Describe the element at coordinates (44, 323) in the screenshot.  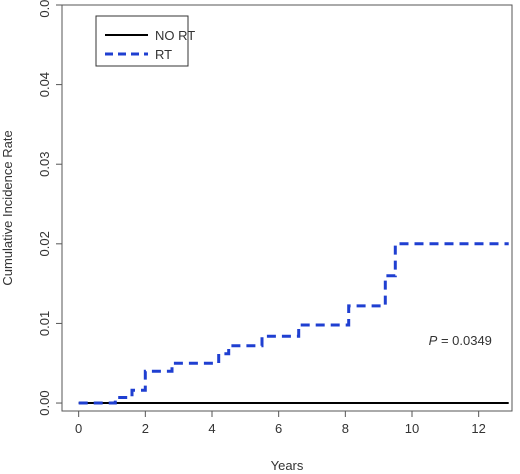
I see `y-tick-label: 0.01` at that location.